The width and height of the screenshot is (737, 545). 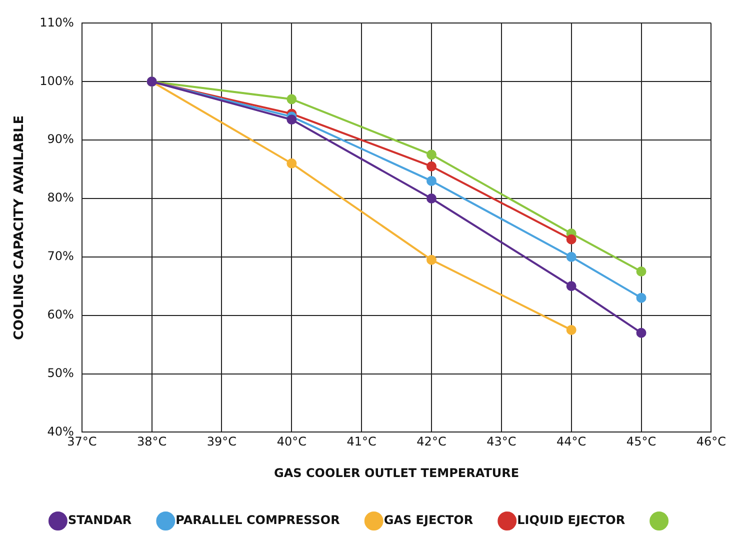 What do you see at coordinates (60, 373) in the screenshot?
I see `y-tick-label: 50%` at bounding box center [60, 373].